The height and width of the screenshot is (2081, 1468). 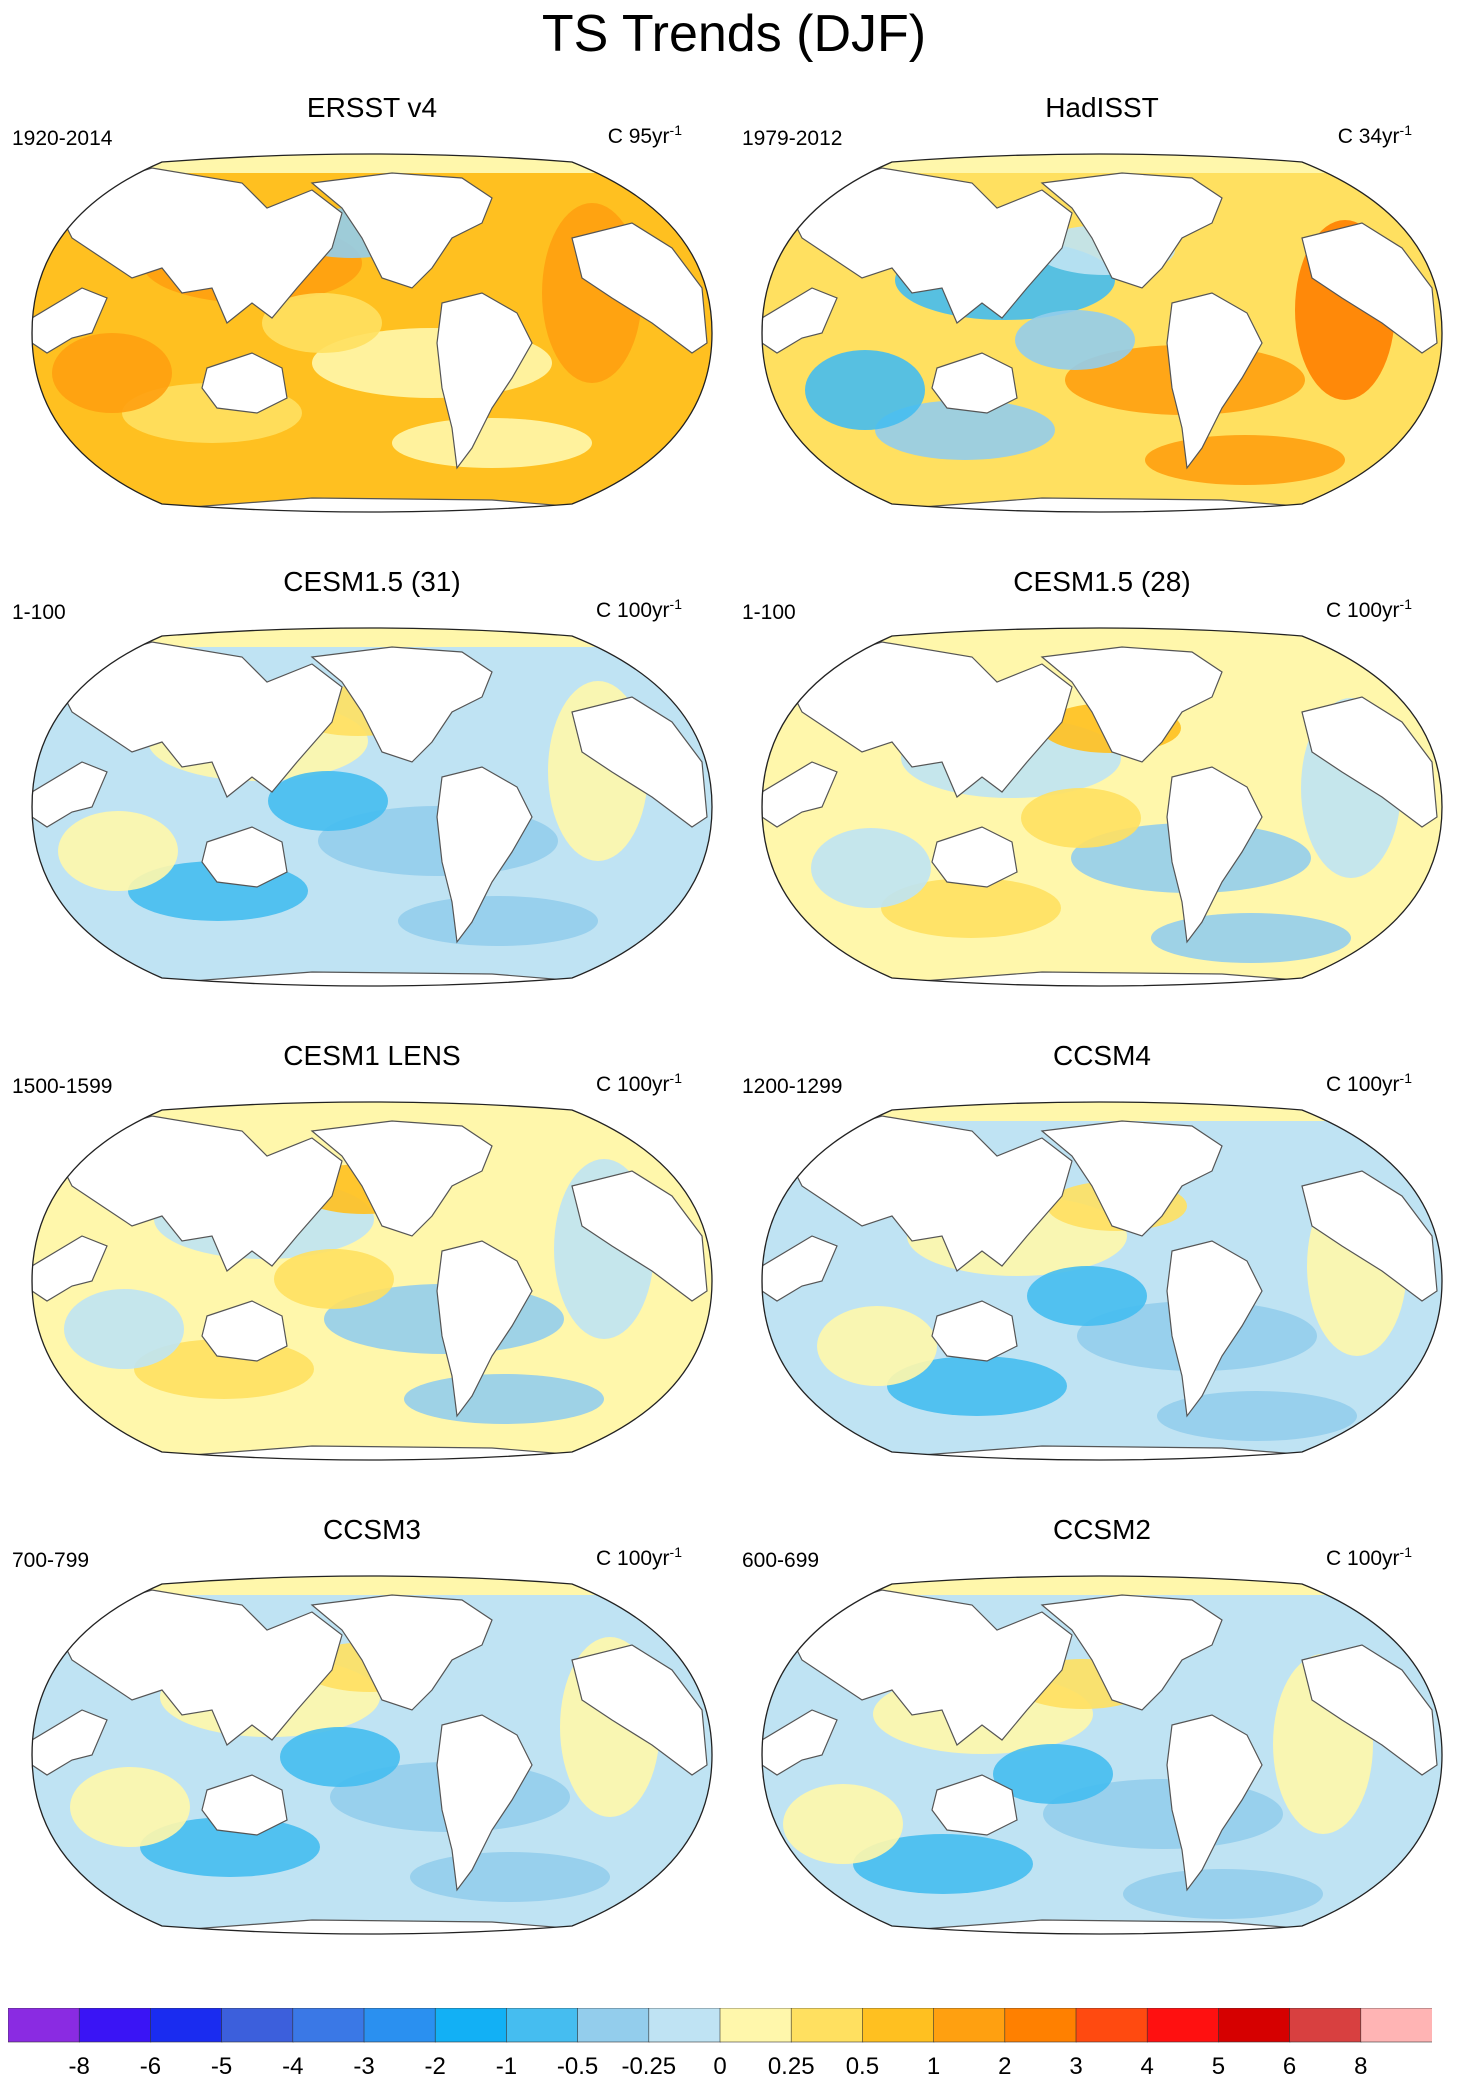 What do you see at coordinates (51, 1560) in the screenshot?
I see `panel-years: 700-799` at bounding box center [51, 1560].